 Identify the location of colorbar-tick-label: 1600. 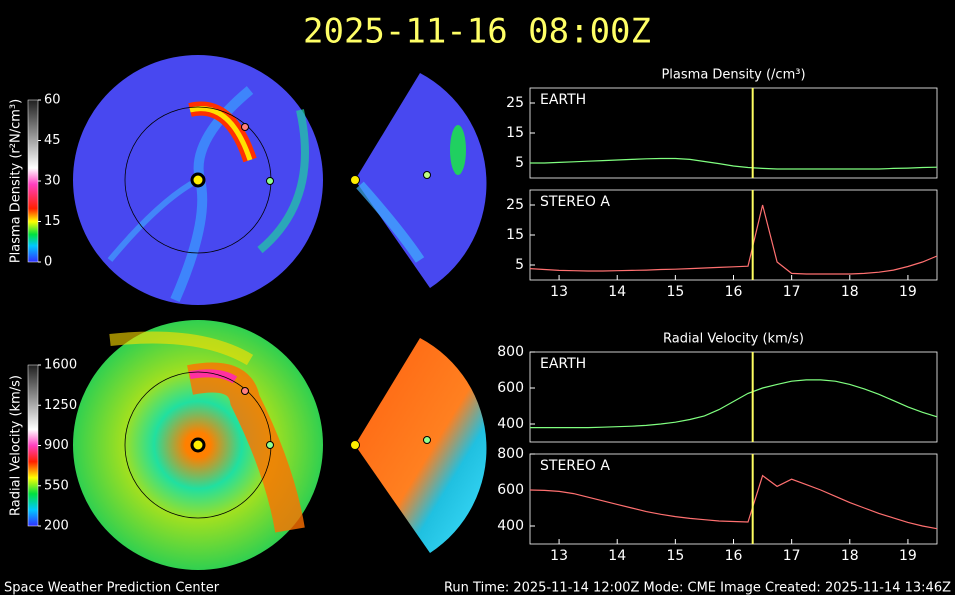
(60, 365).